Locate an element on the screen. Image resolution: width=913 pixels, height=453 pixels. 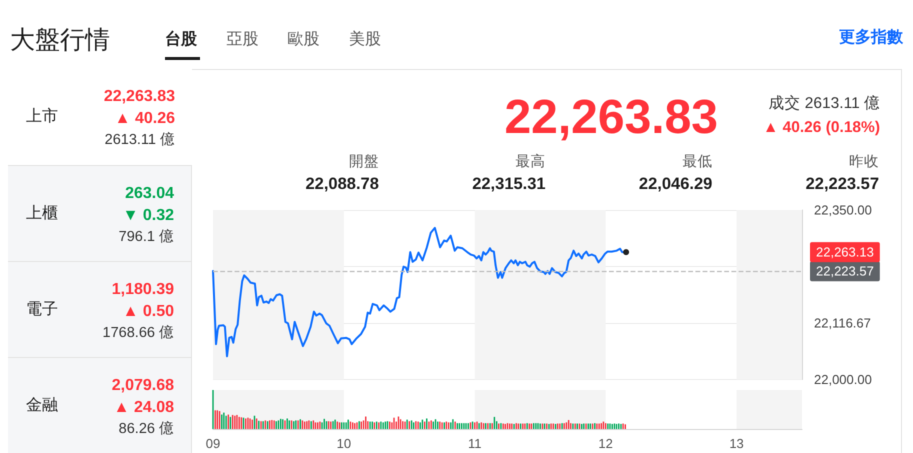
x-tick-label: 13 is located at coordinates (736, 443).